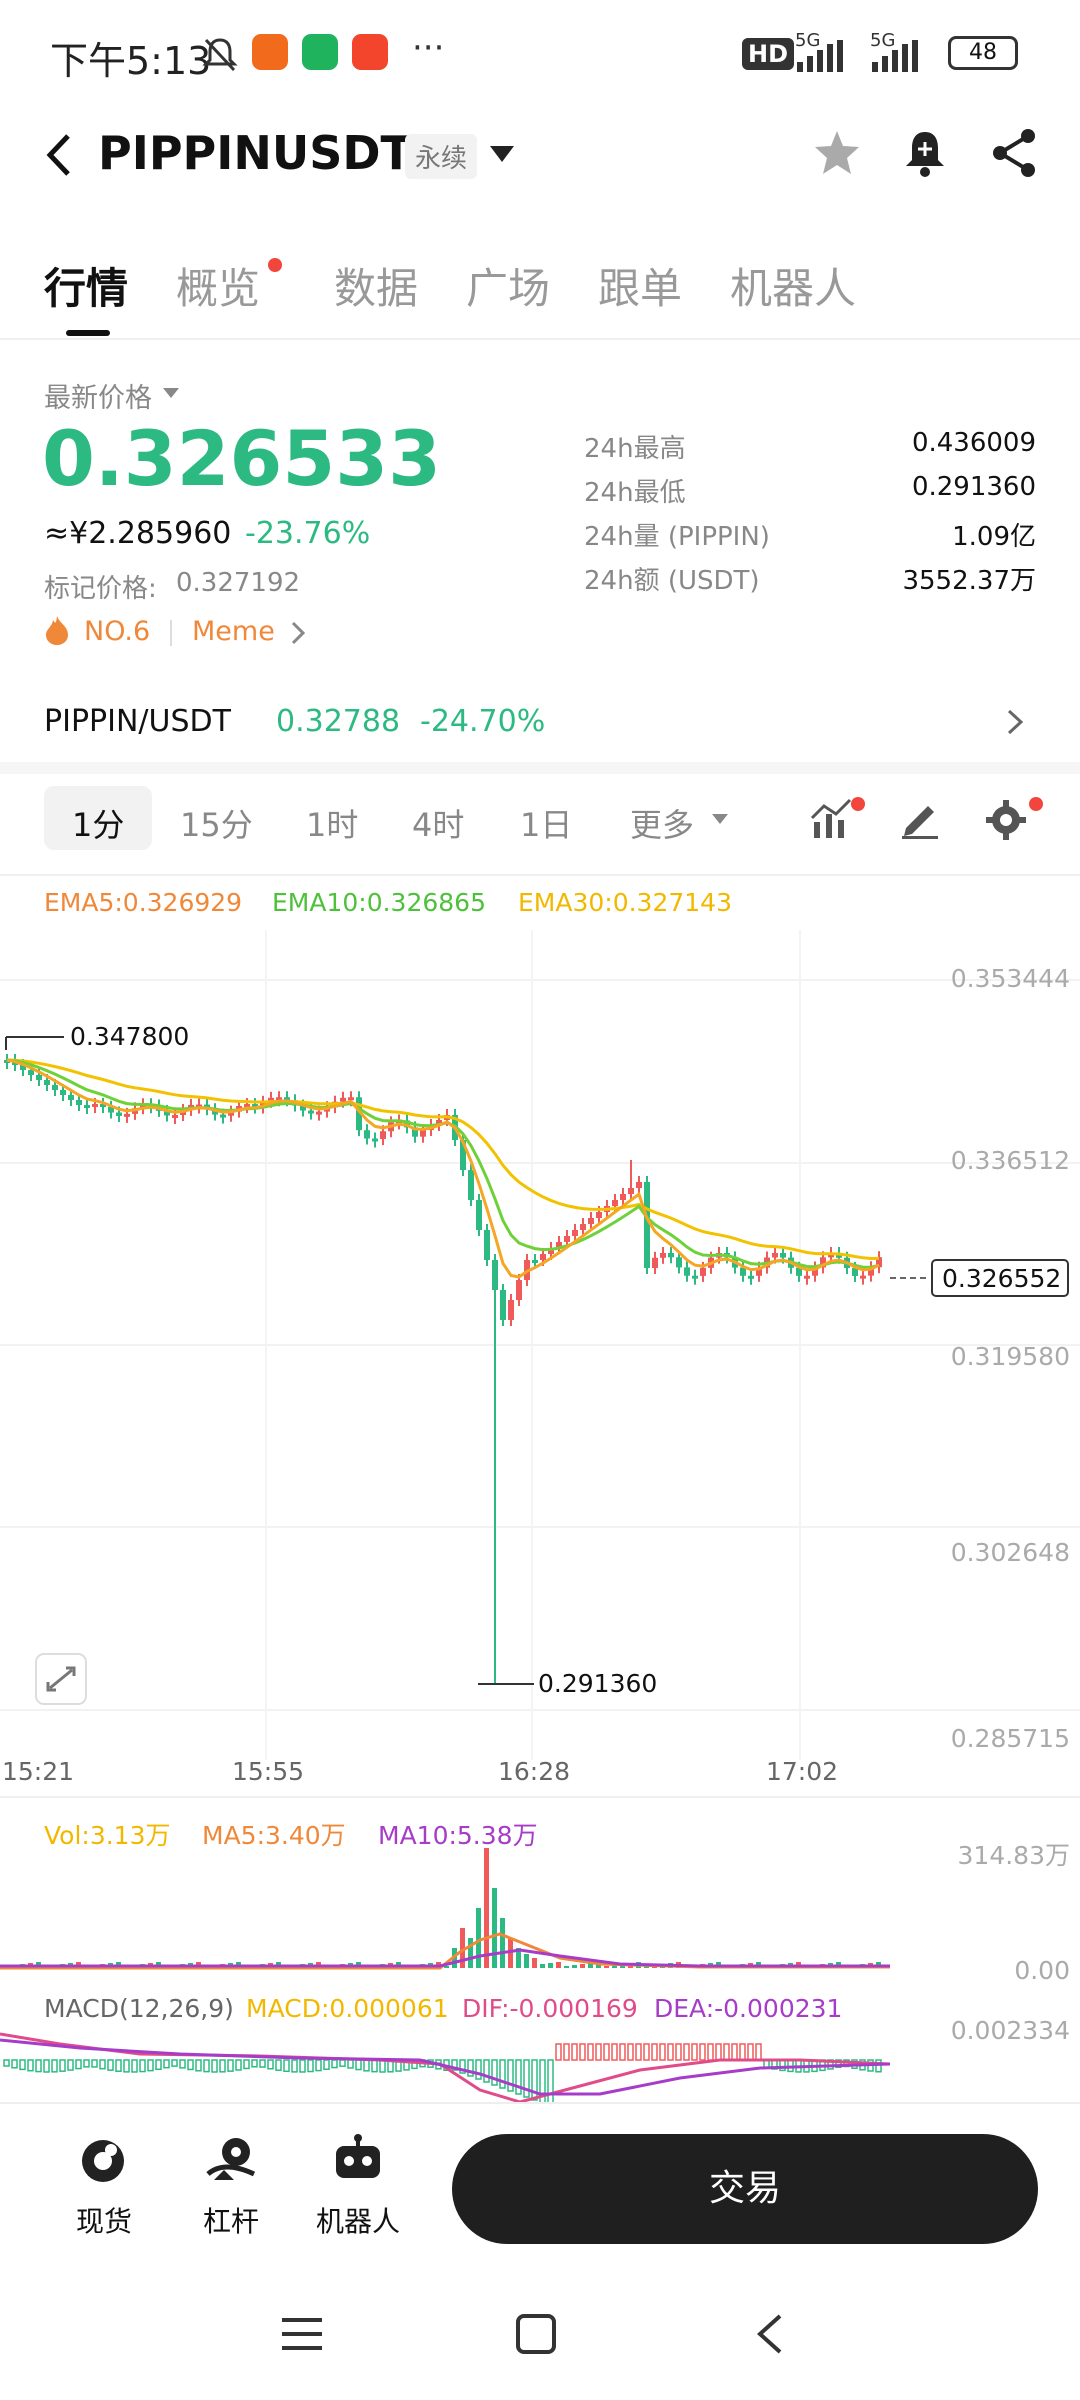 This screenshot has height=2400, width=1080. Describe the element at coordinates (438, 825) in the screenshot. I see `timeframe-4h: 4时` at that location.